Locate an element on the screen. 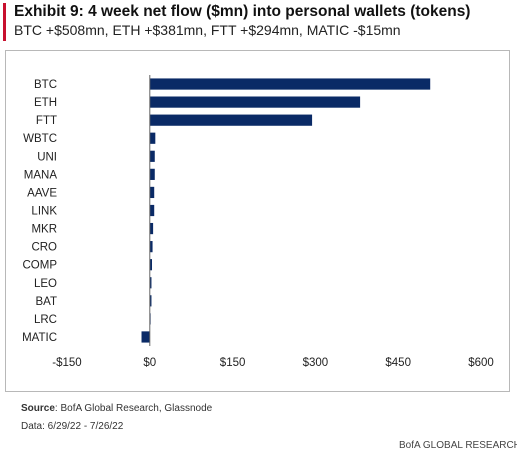  bar-ftt is located at coordinates (231, 120).